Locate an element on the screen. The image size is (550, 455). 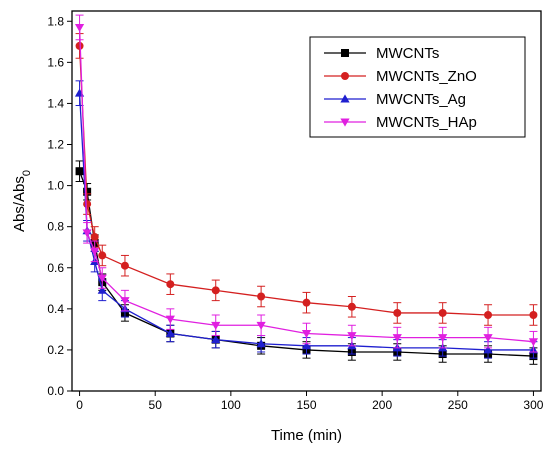
y-axis-title-main: Abs/Abs is located at coordinates (19, 204).